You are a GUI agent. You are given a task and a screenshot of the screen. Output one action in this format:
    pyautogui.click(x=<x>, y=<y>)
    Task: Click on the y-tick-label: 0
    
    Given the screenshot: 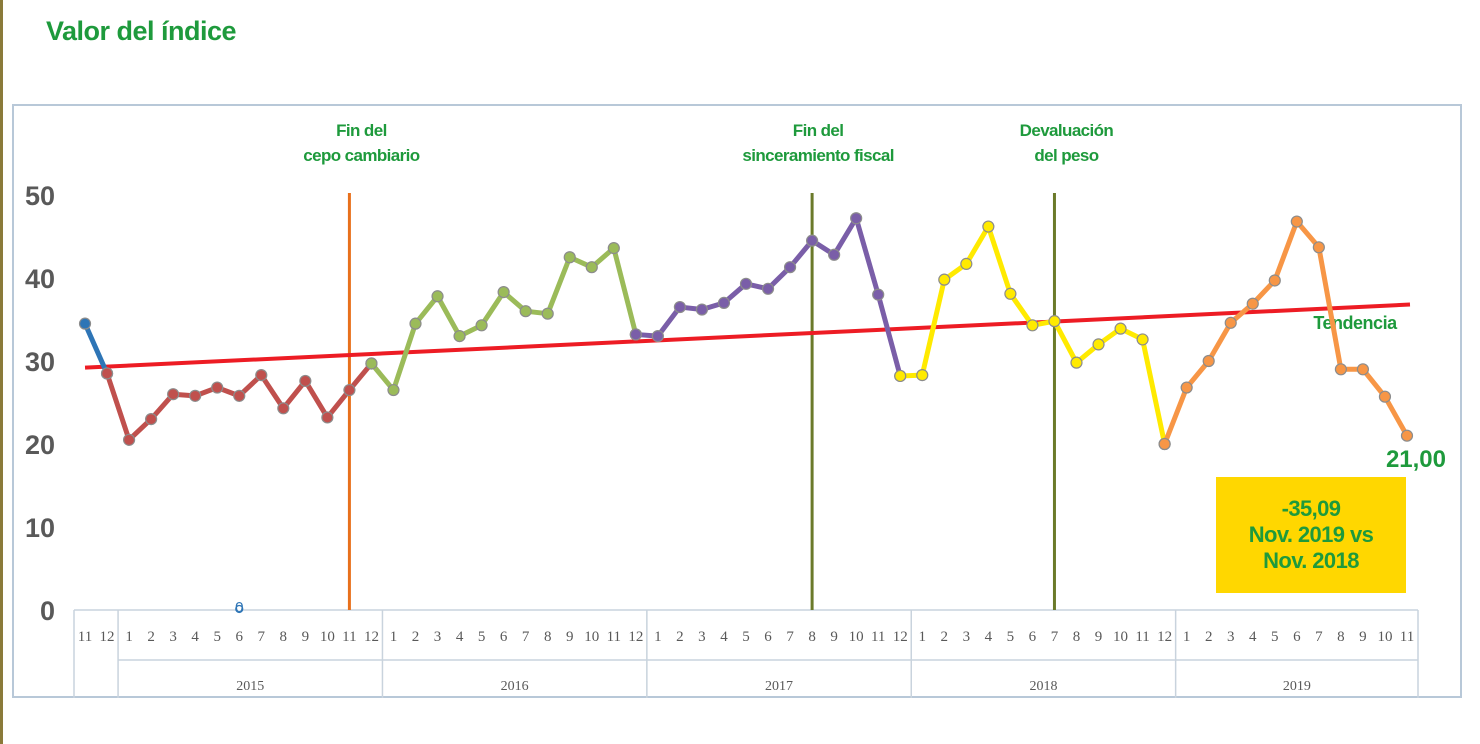 What is the action you would take?
    pyautogui.click(x=47, y=611)
    